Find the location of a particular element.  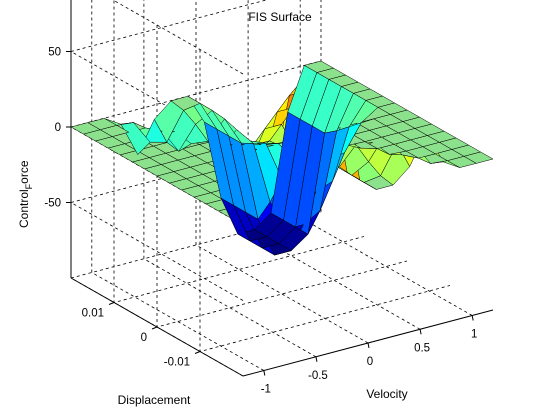

z-tick-label: 0 is located at coordinates (58, 128).